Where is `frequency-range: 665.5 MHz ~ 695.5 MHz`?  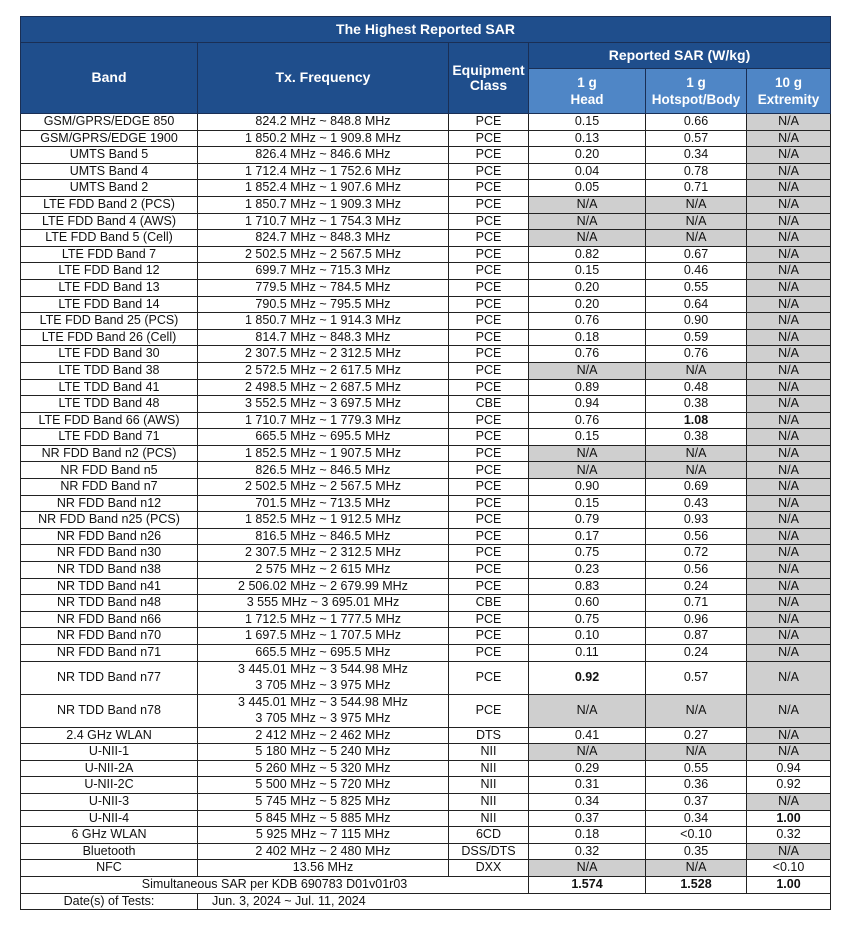
frequency-range: 665.5 MHz ~ 695.5 MHz is located at coordinates (323, 652).